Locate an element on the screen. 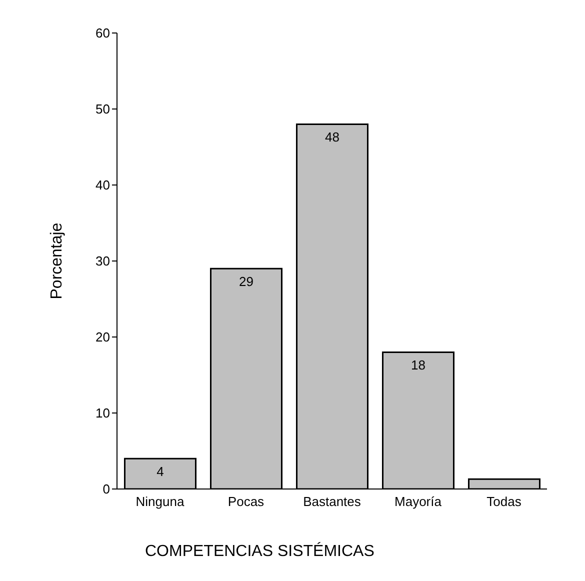 The image size is (585, 581). x-tick-label: Ninguna is located at coordinates (160, 502).